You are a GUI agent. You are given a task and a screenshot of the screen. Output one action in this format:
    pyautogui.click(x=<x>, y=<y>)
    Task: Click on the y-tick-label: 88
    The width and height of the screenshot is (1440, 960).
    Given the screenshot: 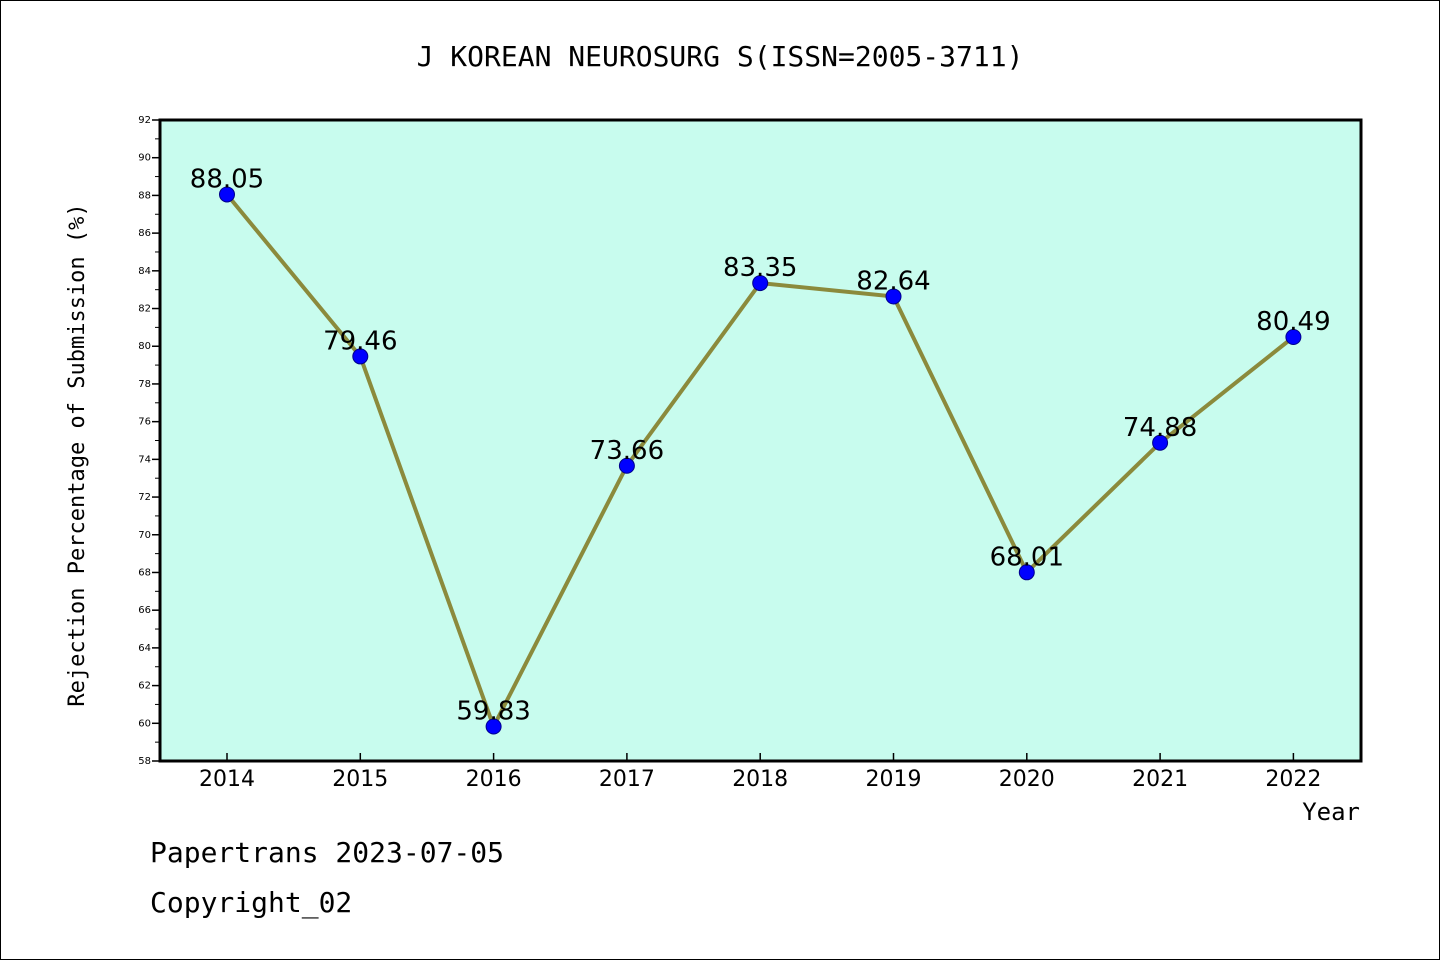 What is the action you would take?
    pyautogui.click(x=144, y=195)
    